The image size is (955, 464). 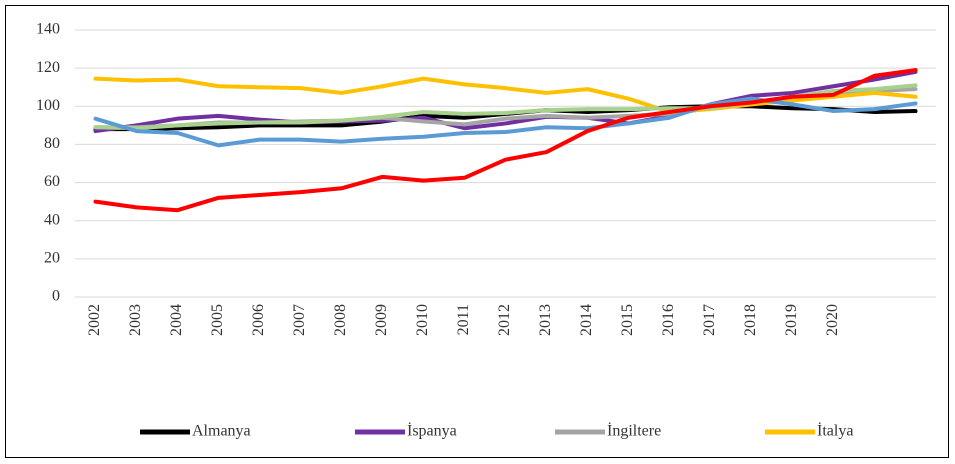 I want to click on x-tick-label: 2008, so click(x=340, y=320).